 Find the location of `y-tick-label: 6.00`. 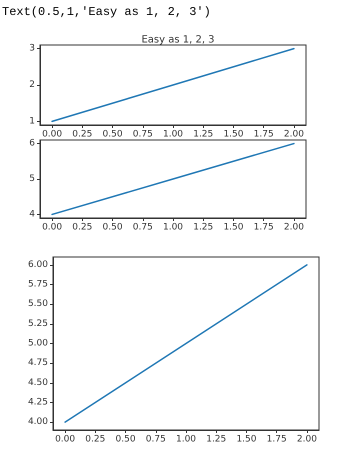

y-tick-label: 6.00 is located at coordinates (38, 265).